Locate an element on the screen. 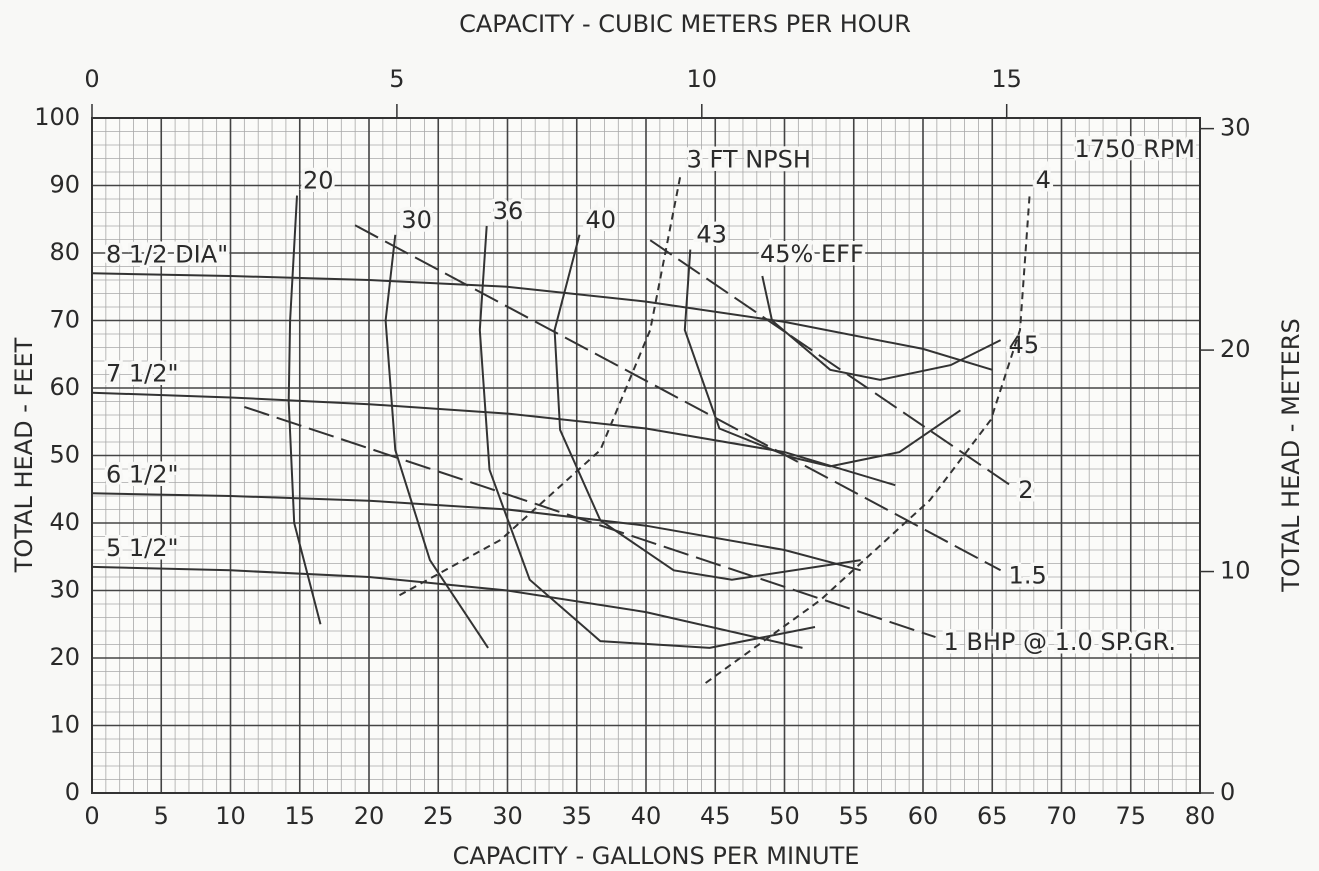  y2-tick-label: 0 is located at coordinates (1227, 792).